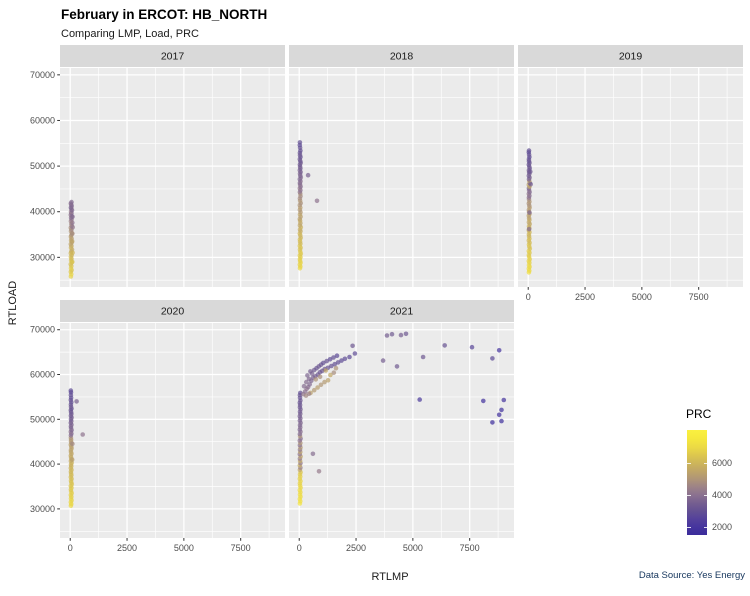 The height and width of the screenshot is (596, 750). I want to click on legend-tick-label: 2000, so click(722, 526).